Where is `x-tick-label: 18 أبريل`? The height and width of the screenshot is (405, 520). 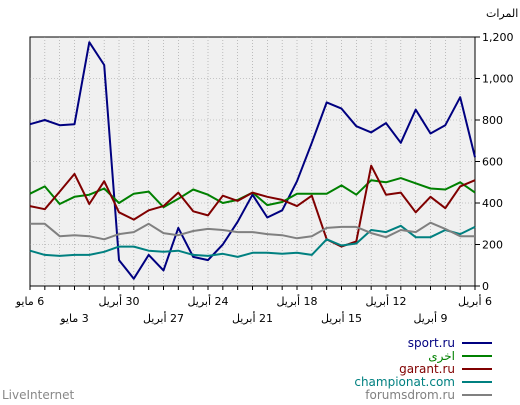
x-tick-label: 18 أبريل is located at coordinates (296, 301).